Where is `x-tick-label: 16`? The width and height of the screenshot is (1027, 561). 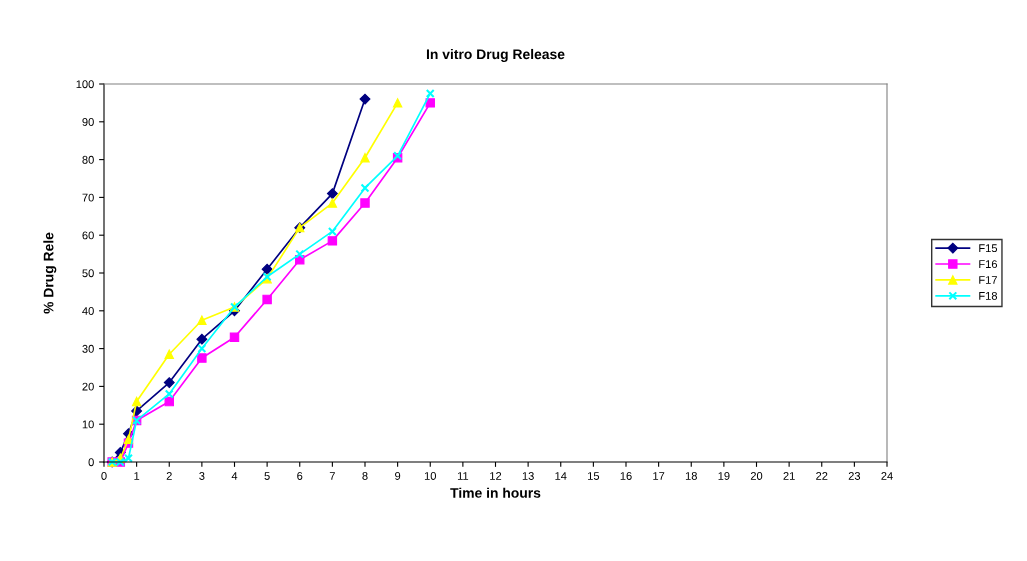
x-tick-label: 16 is located at coordinates (626, 476).